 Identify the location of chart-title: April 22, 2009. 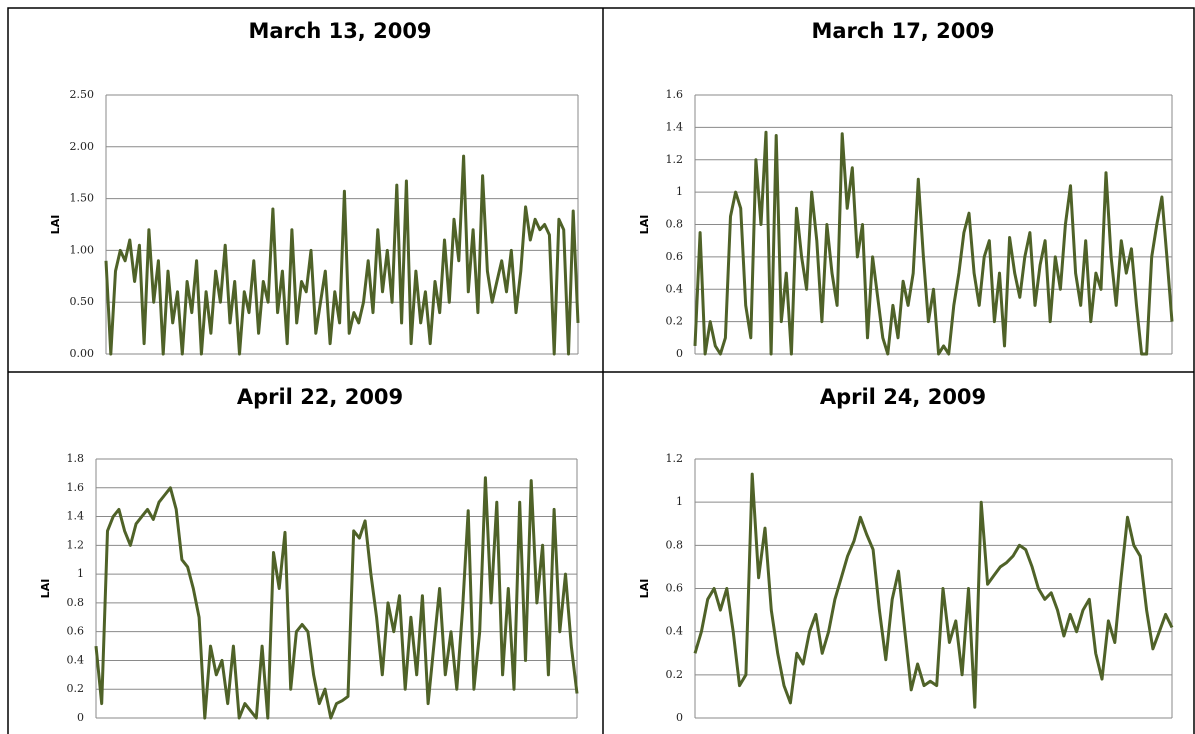
(320, 397).